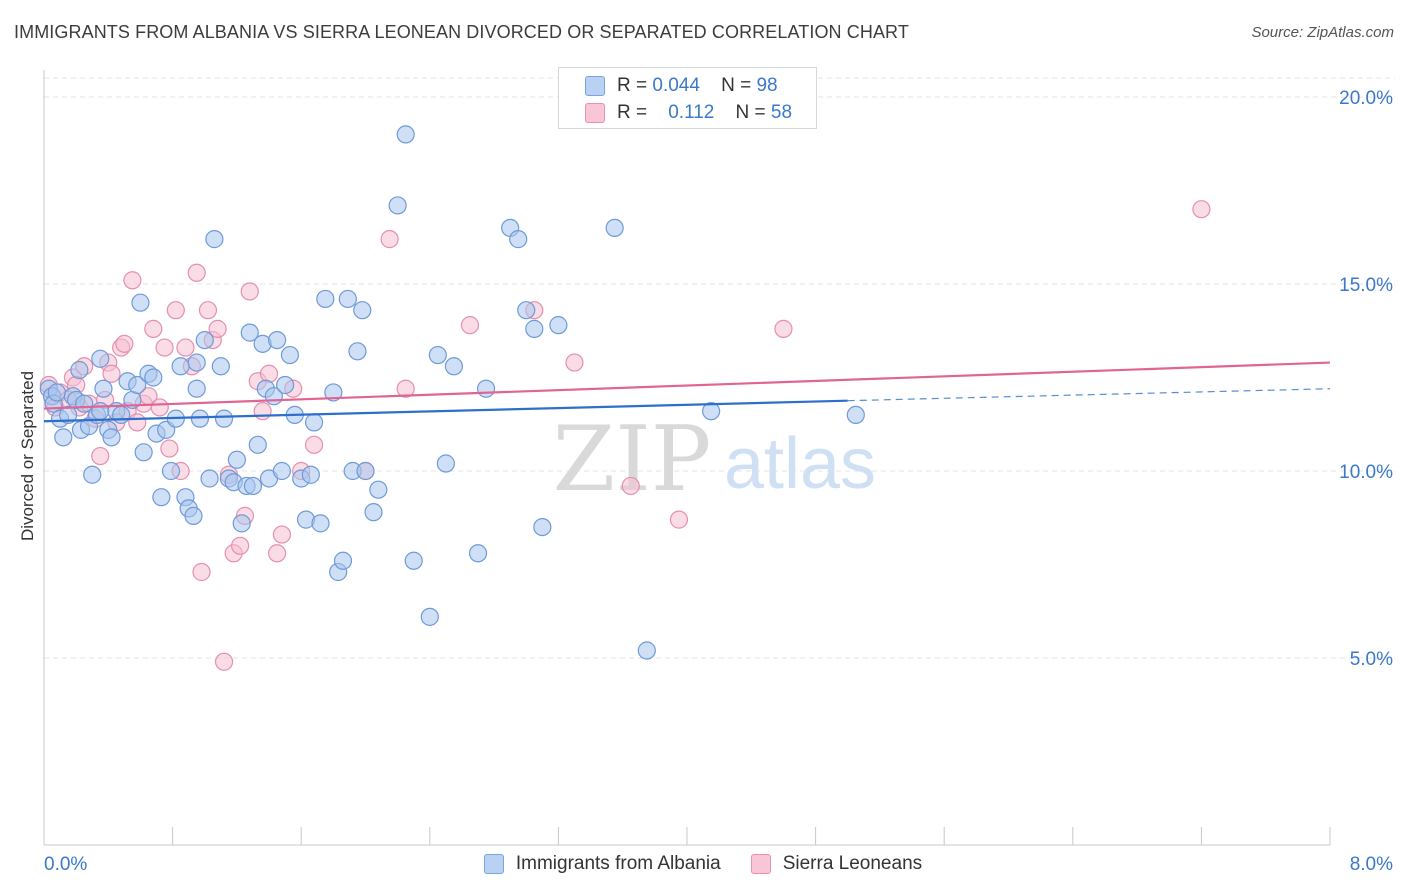 The width and height of the screenshot is (1406, 892). I want to click on legend-item-sierra-leone: Sierra Leoneans, so click(836, 864).